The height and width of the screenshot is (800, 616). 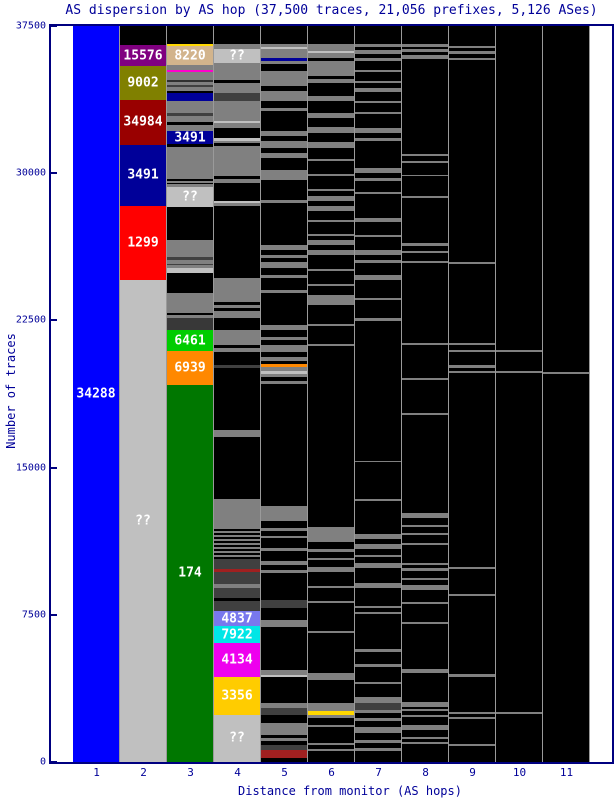 What do you see at coordinates (190, 573) in the screenshot?
I see `segment-as-174: 174` at bounding box center [190, 573].